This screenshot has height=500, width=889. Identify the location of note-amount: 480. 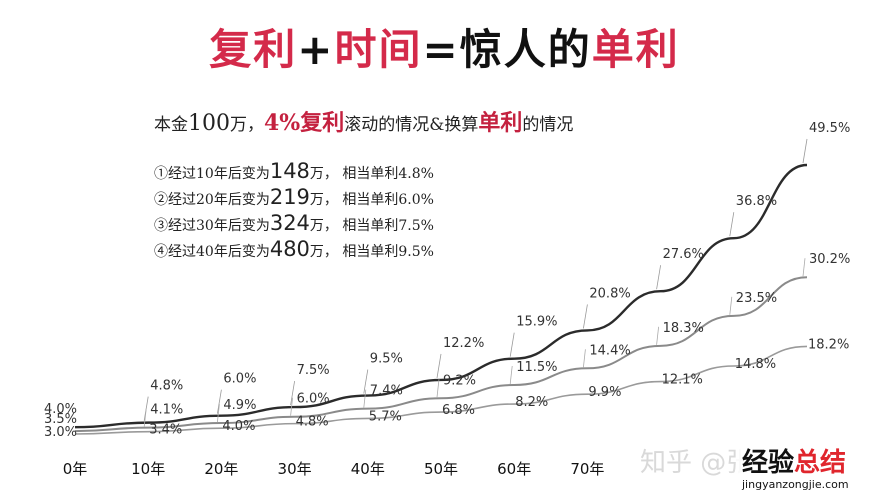
(289, 249).